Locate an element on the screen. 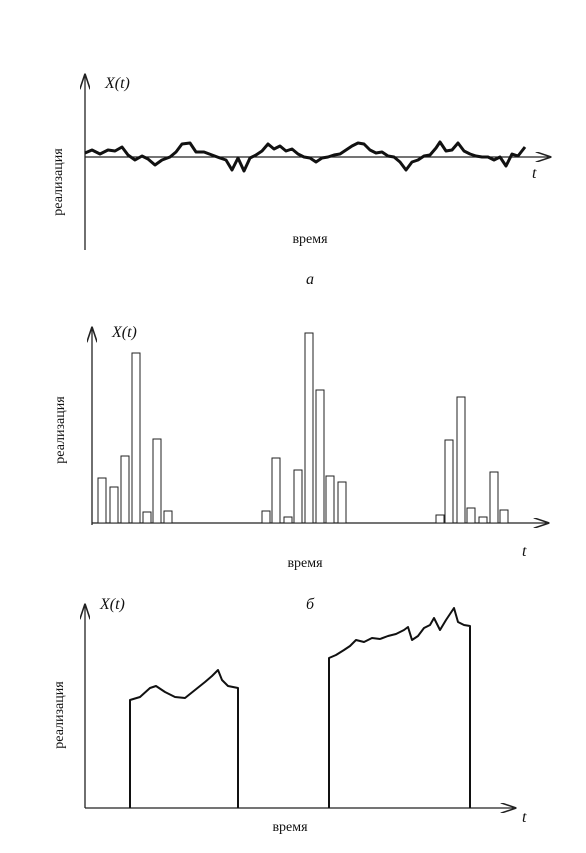 Image resolution: width=586 pixels, height=853 pixels. caption: б is located at coordinates (310, 604).